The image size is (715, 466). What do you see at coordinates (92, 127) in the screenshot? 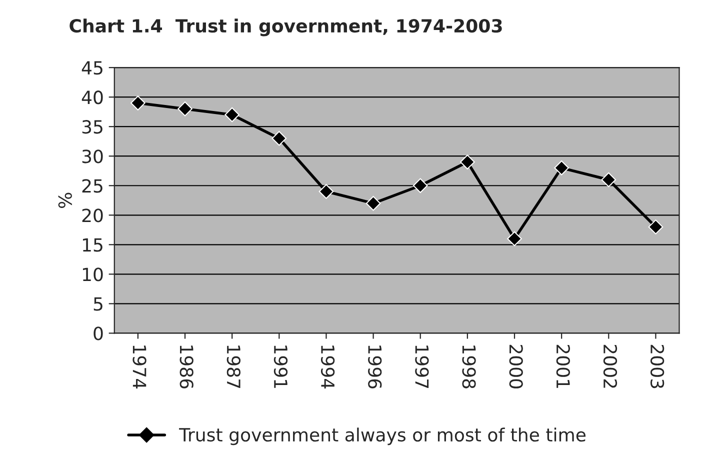
I see `y-tick-label: 35` at bounding box center [92, 127].